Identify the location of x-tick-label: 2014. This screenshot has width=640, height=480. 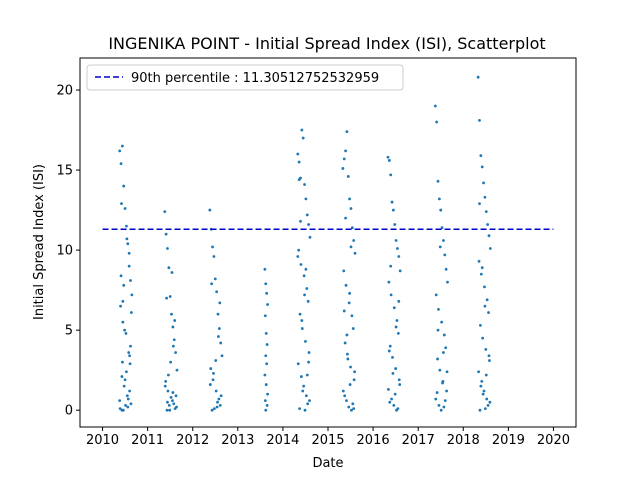
(282, 440).